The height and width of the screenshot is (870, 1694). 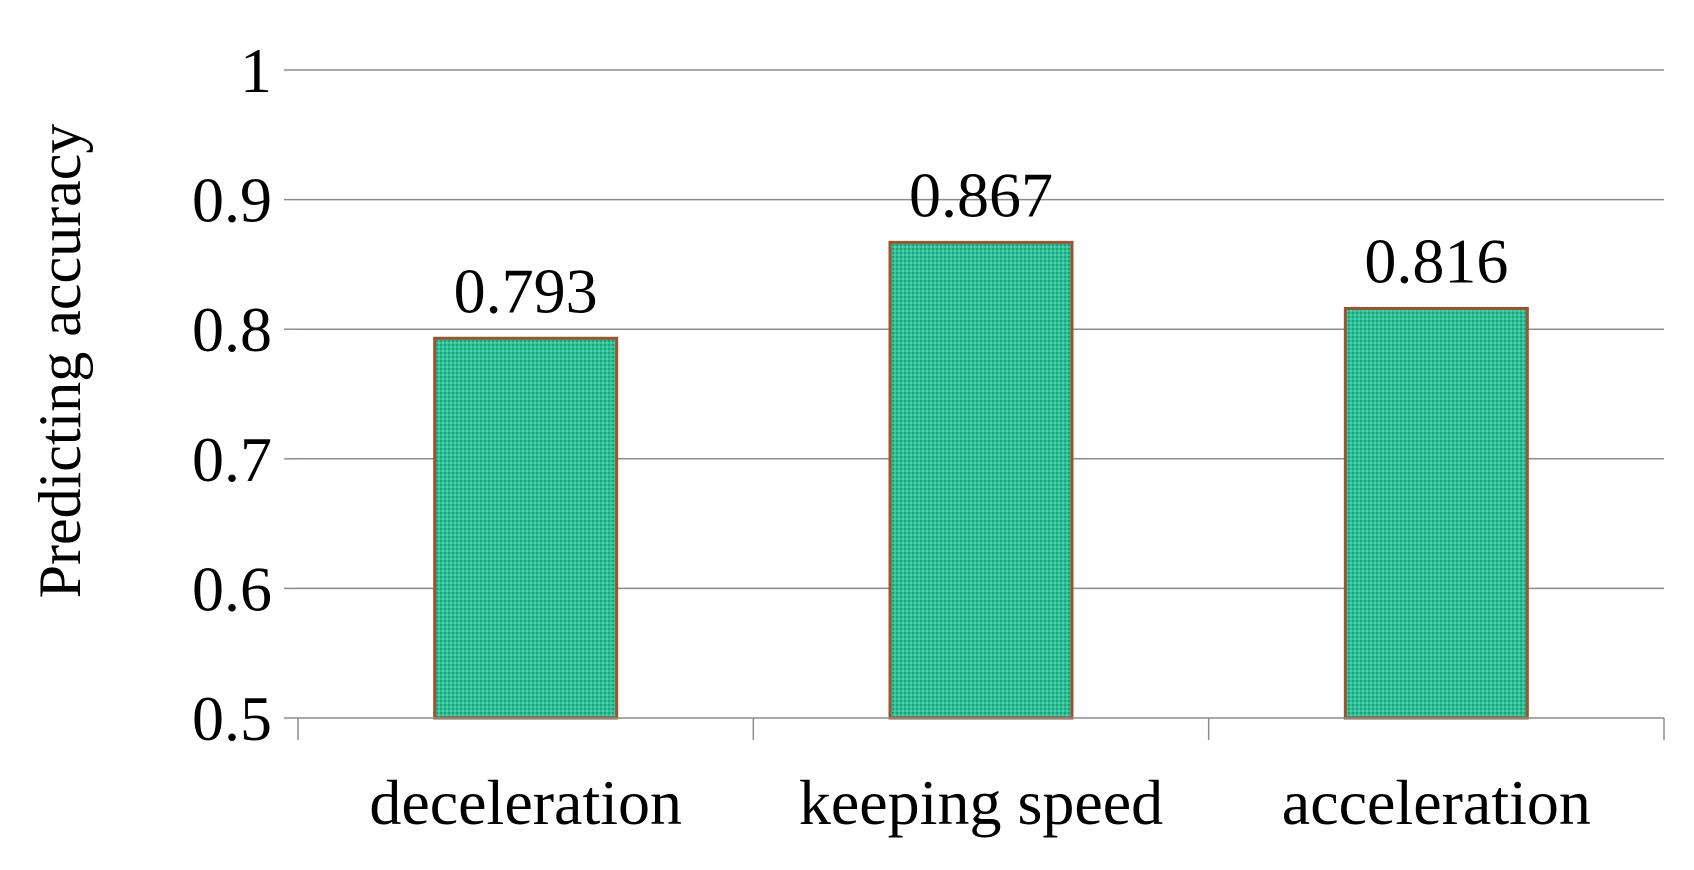 I want to click on data-label: 0.816, so click(x=1436, y=260).